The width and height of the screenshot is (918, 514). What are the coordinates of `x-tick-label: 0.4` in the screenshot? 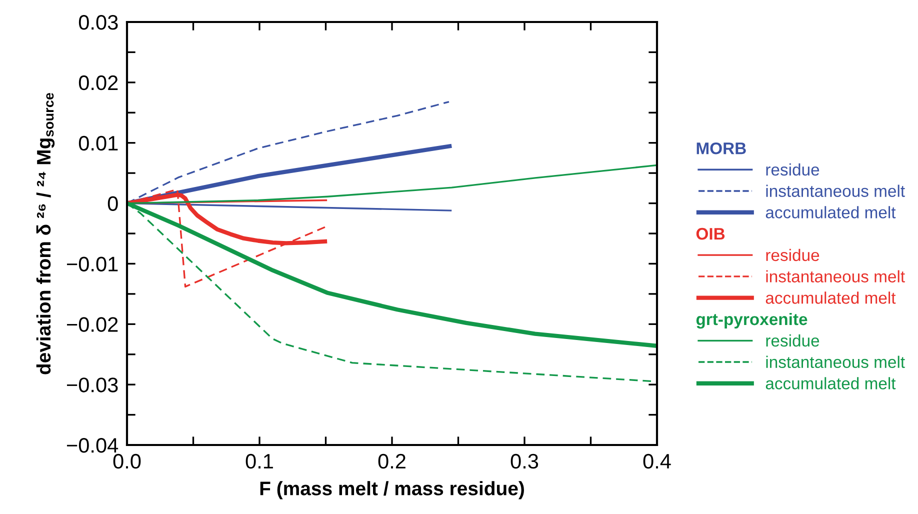 It's located at (657, 461).